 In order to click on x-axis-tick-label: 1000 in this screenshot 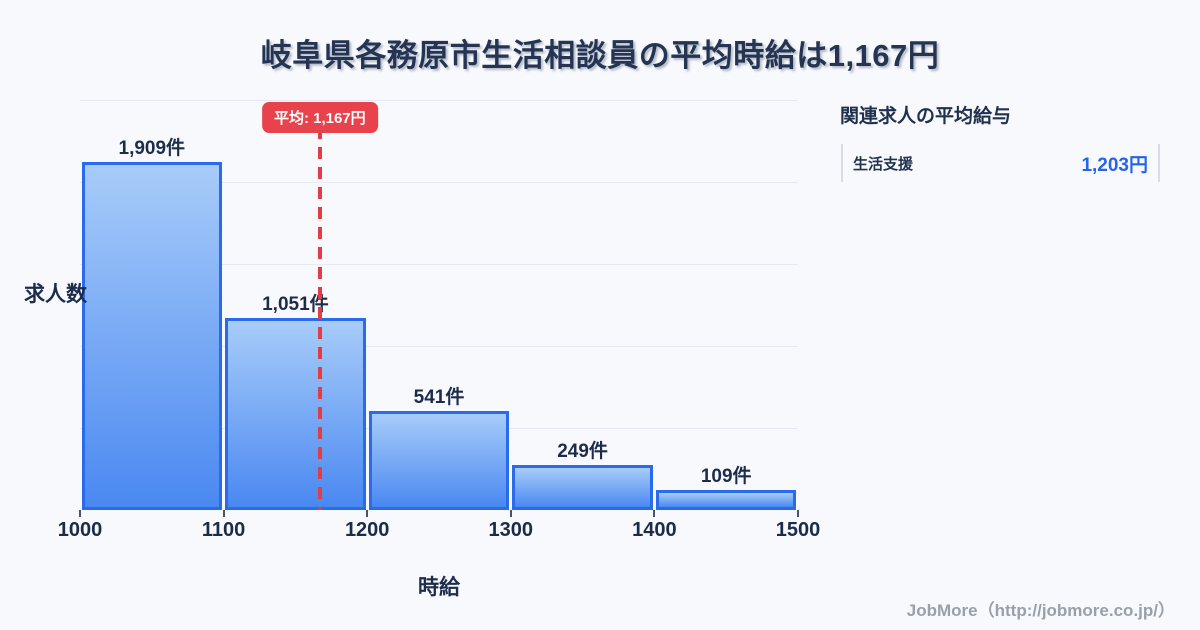, I will do `click(80, 530)`.